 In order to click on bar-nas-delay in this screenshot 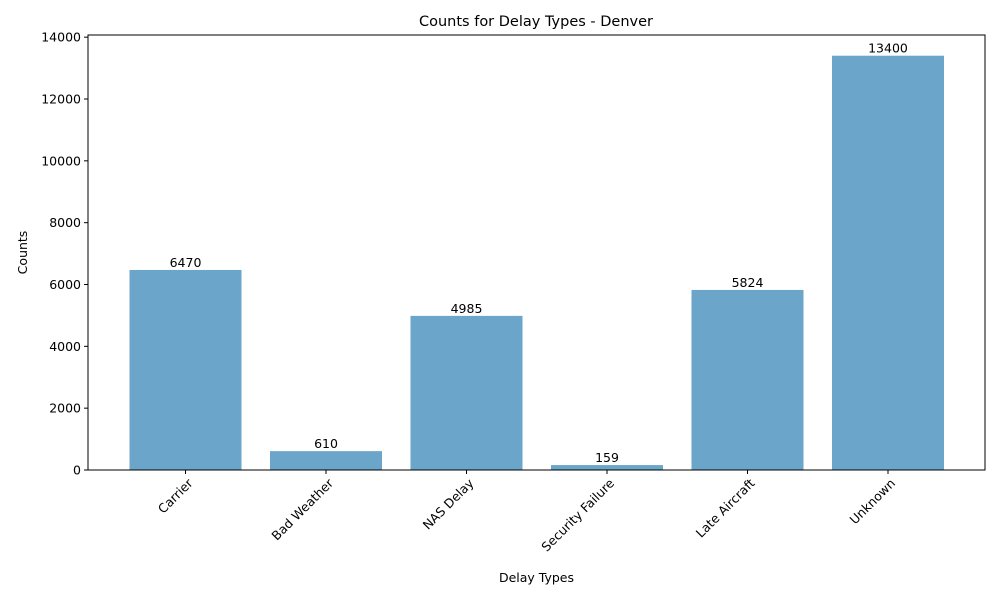, I will do `click(466, 392)`.